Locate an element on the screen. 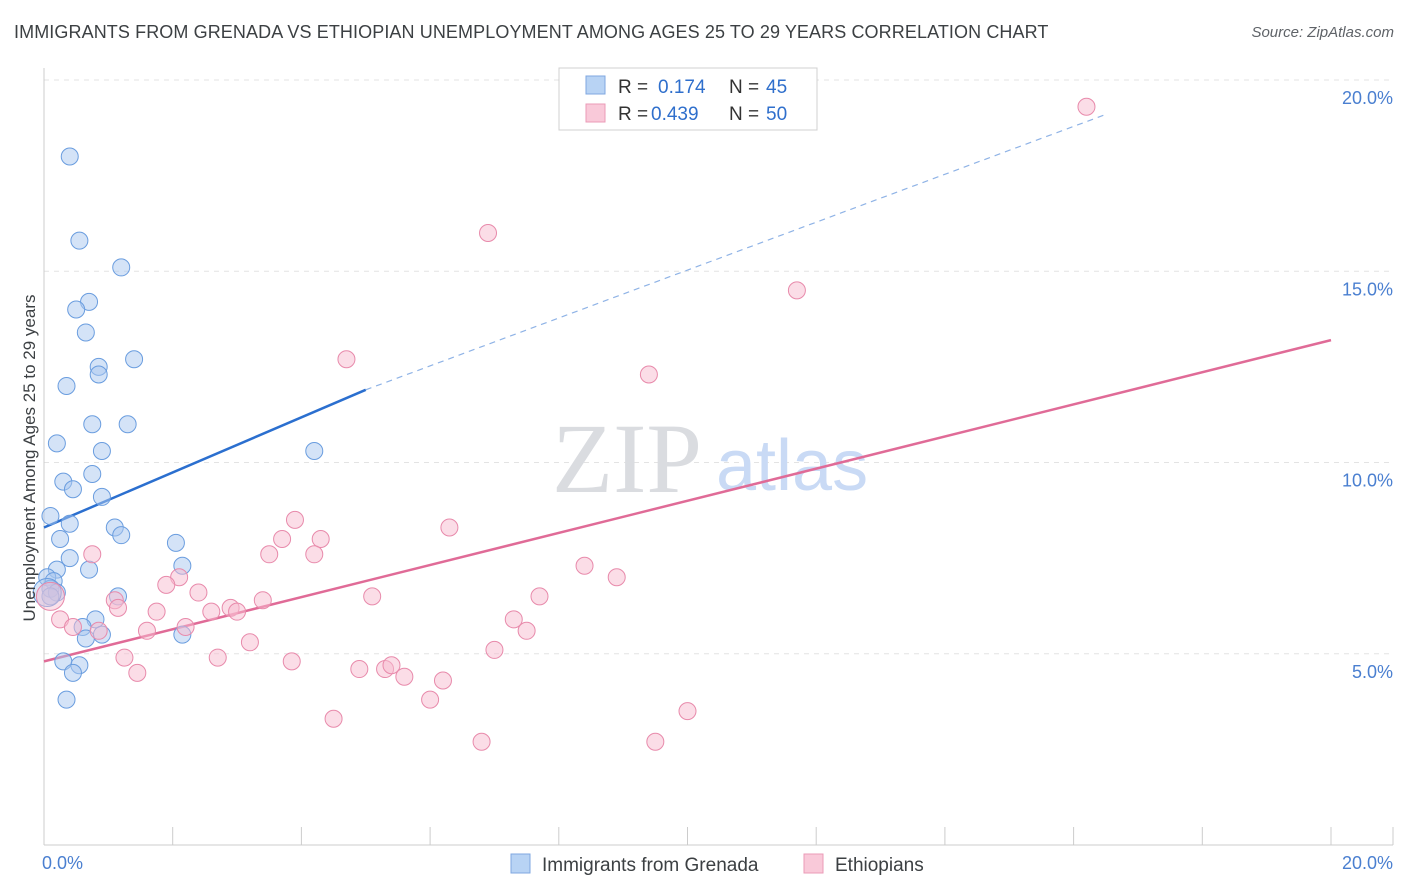  chart-source: Source: ZipAtlas.com is located at coordinates (1322, 32).